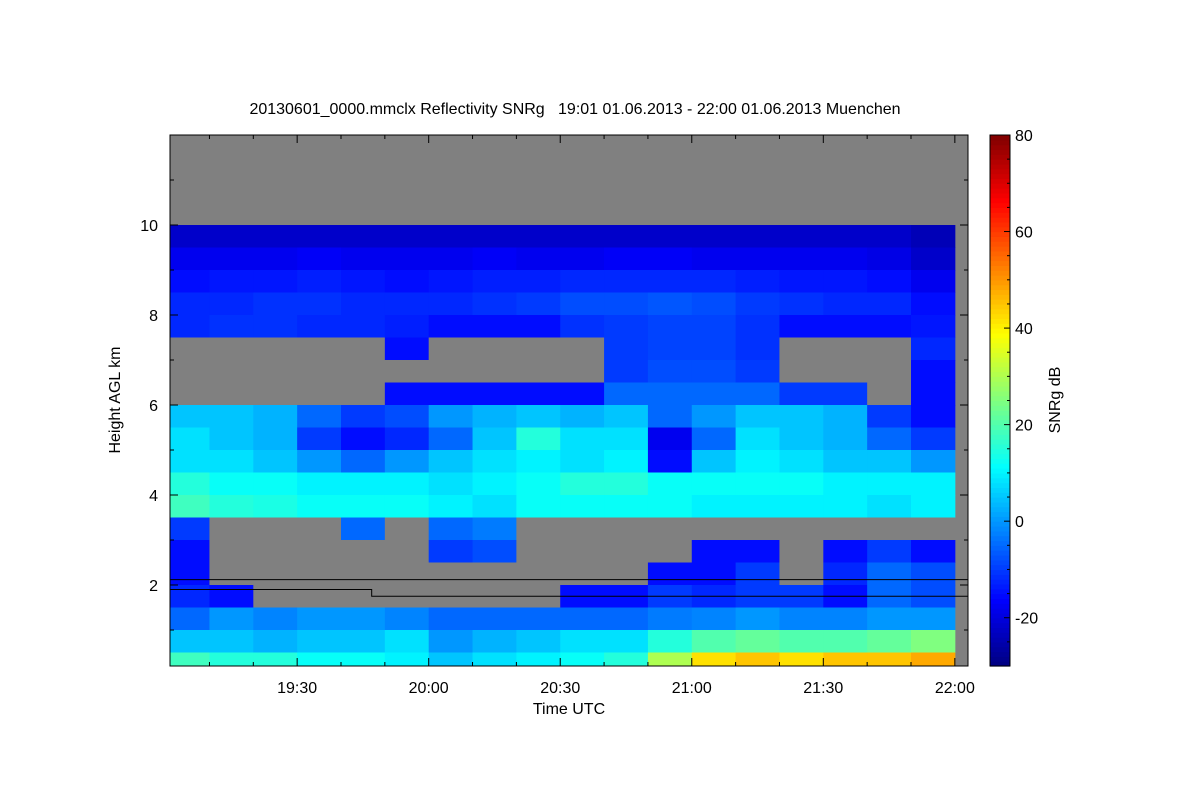  I want to click on colorbar-tick-label: -20, so click(1026, 619).